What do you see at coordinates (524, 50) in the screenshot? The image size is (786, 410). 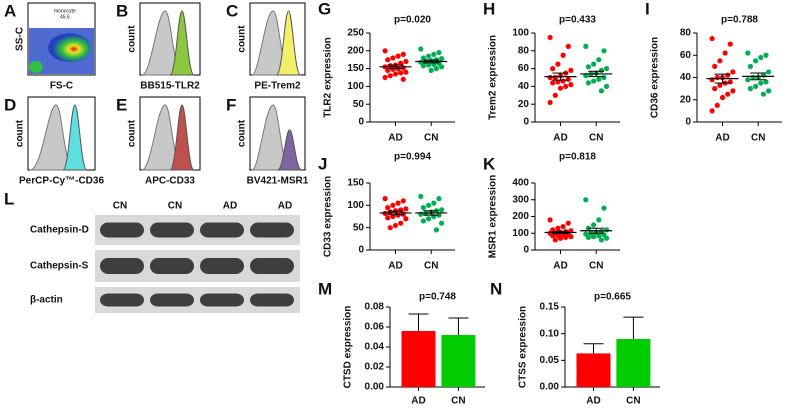 I see `y-tick-label: 80` at bounding box center [524, 50].